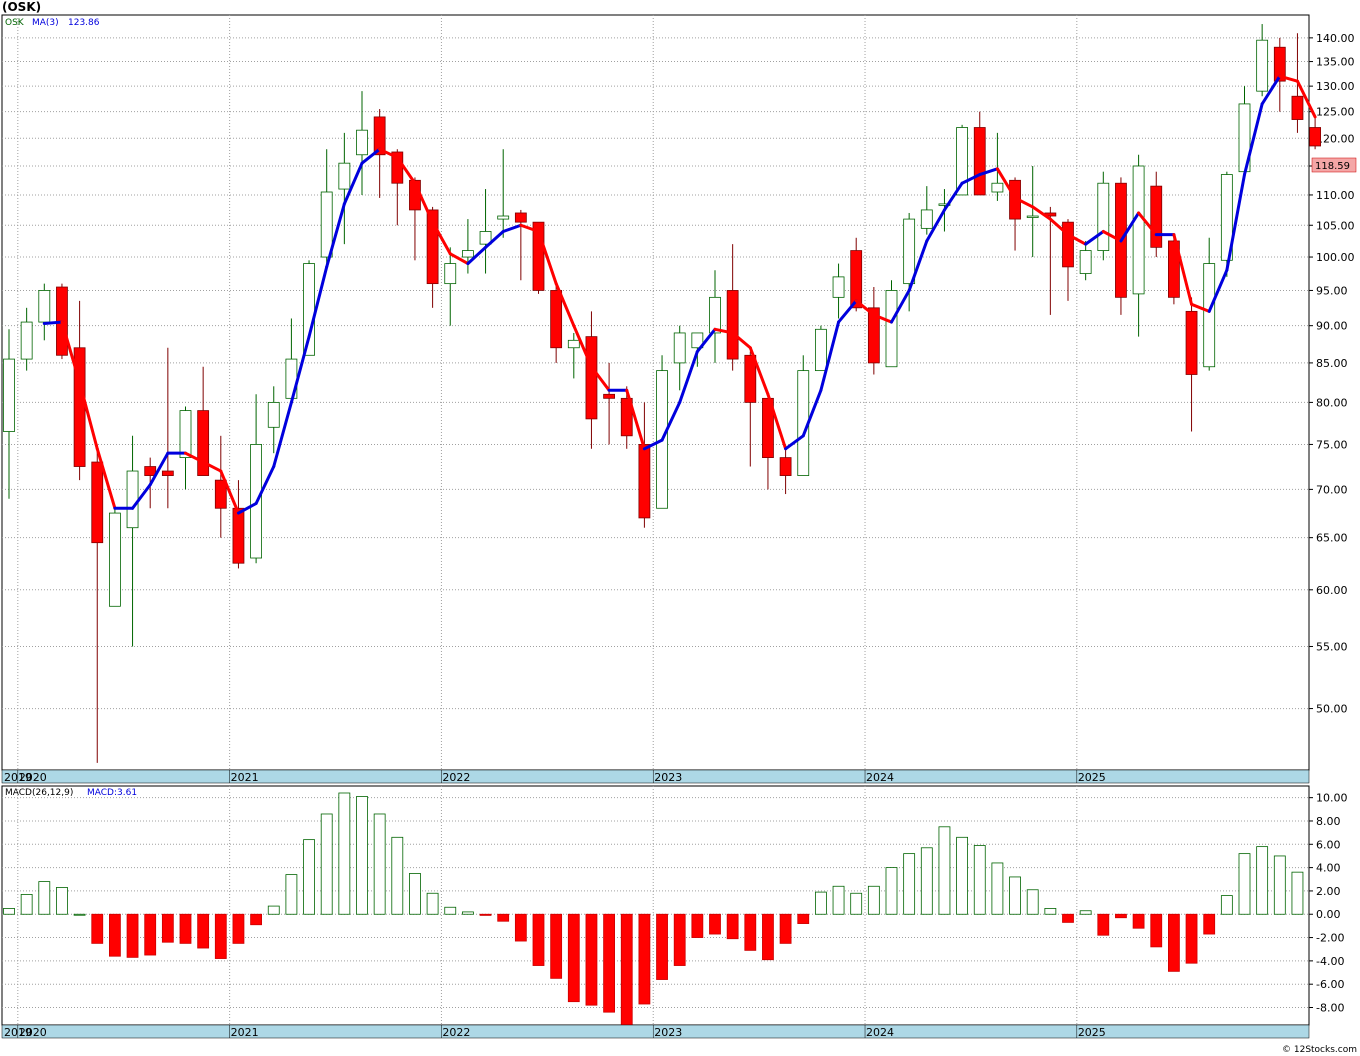 The width and height of the screenshot is (1360, 1056). What do you see at coordinates (1335, 38) in the screenshot?
I see `price-tick-label: 140.00` at bounding box center [1335, 38].